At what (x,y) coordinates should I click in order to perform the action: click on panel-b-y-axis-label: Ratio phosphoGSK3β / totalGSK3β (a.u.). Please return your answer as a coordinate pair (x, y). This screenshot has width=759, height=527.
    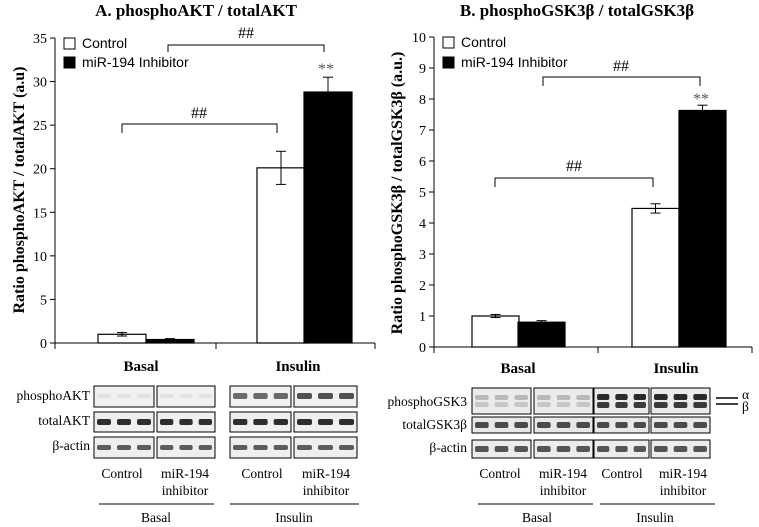
    Looking at the image, I should click on (397, 193).